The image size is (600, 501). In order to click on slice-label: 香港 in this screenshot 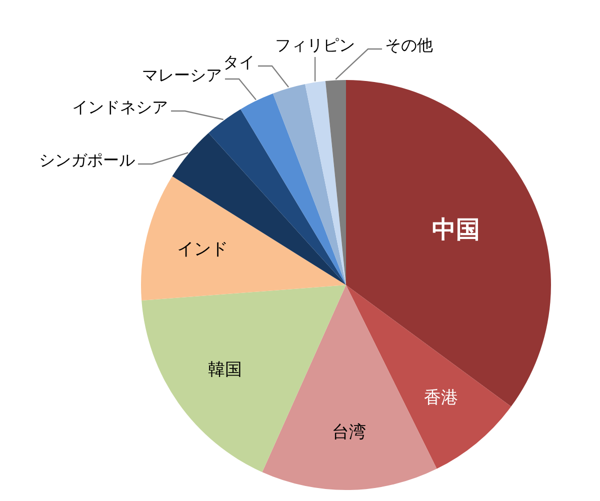, I will do `click(441, 398)`.